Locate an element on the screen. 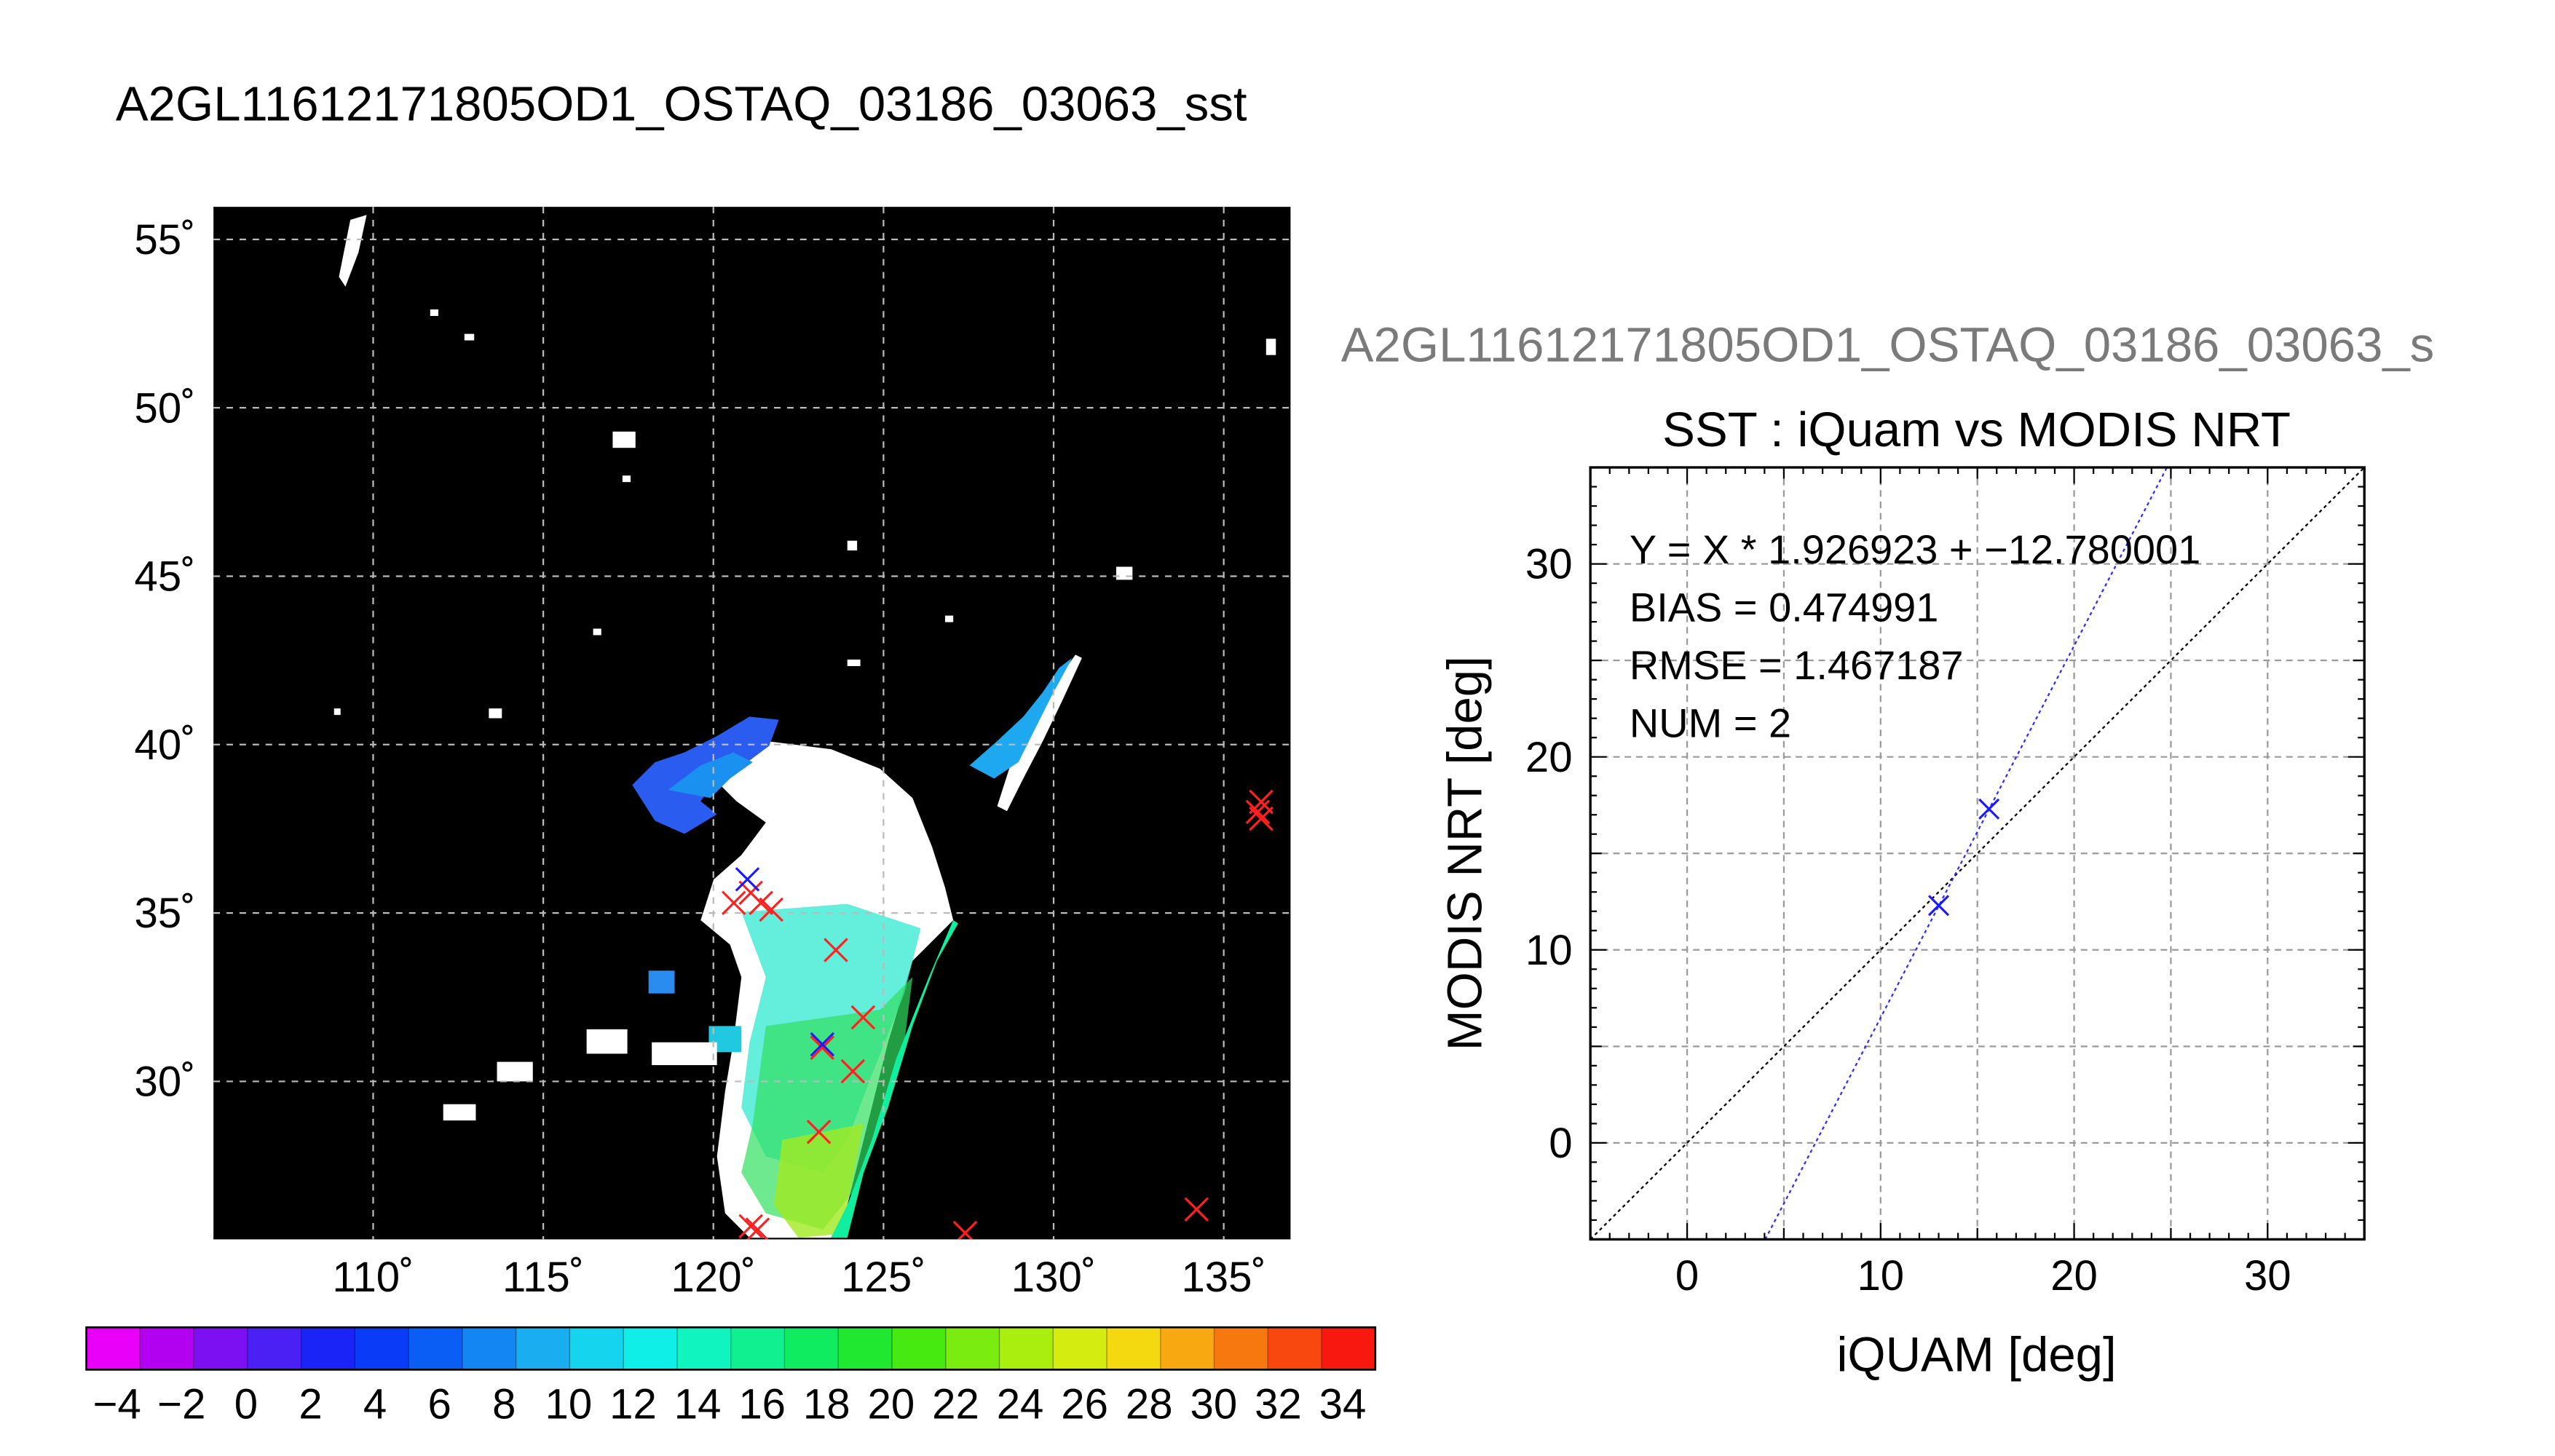  map-lat-label: 30˚ is located at coordinates (164, 1082).